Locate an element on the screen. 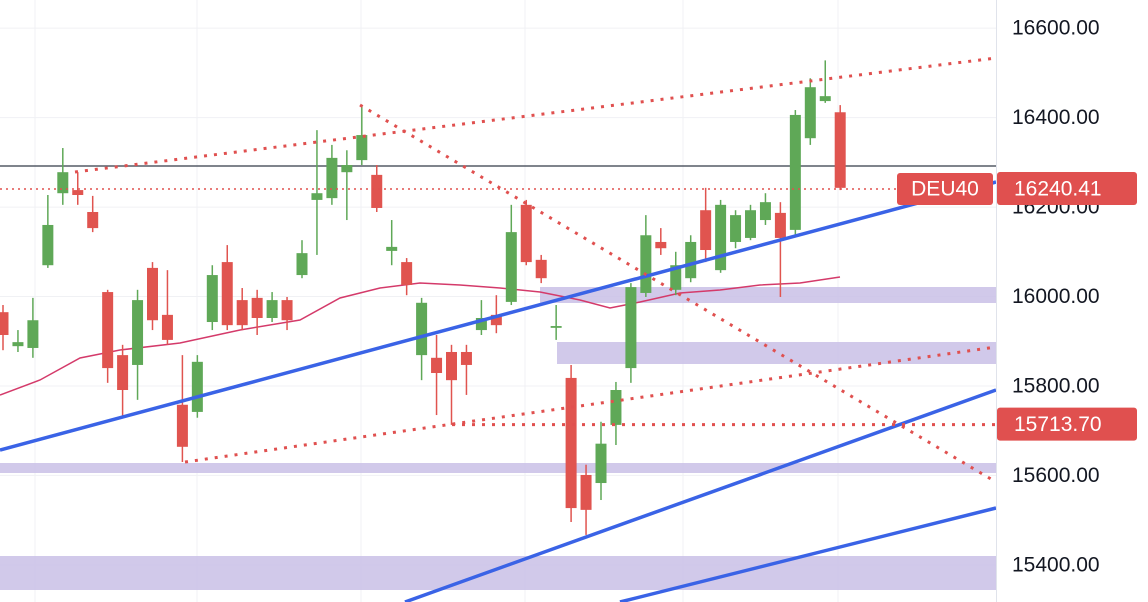  symbol-tag is located at coordinates (945, 189).